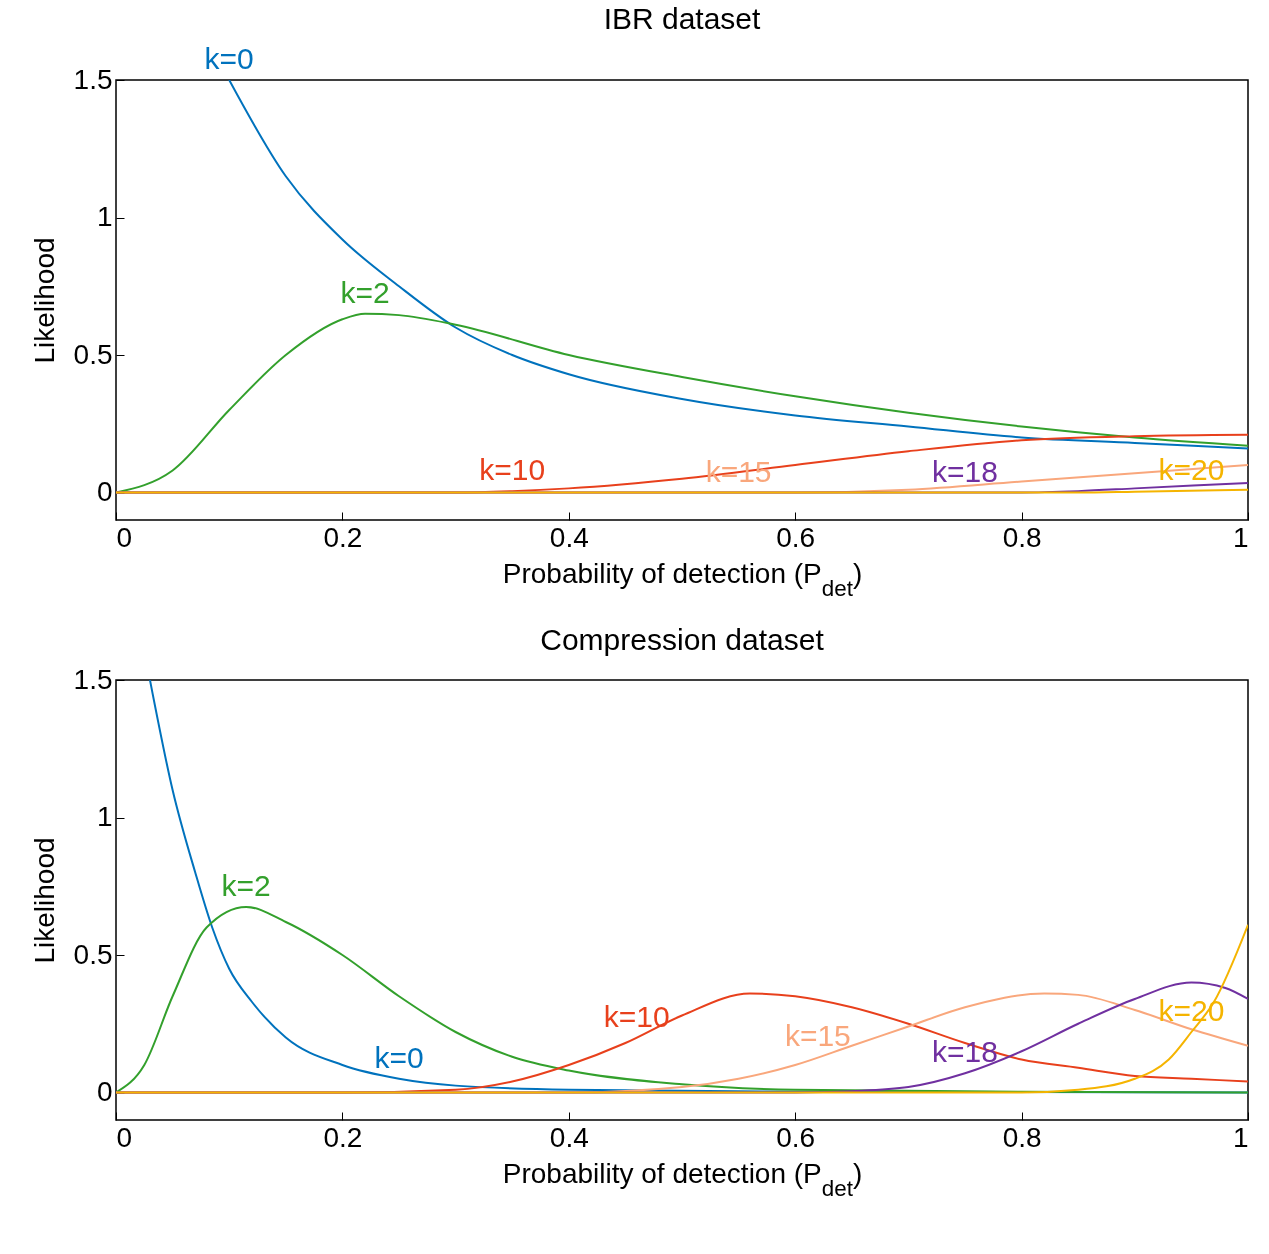  I want to click on series-label: k=15, so click(817, 1036).